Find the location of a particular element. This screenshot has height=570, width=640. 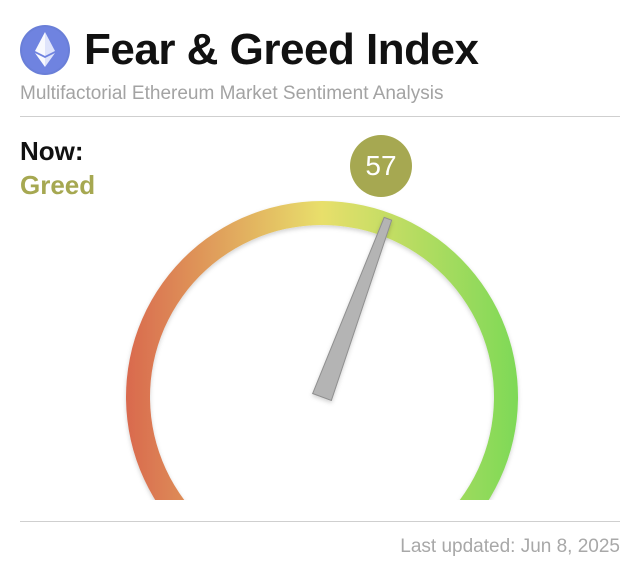

page-title: Fear & Greed Index is located at coordinates (281, 49).